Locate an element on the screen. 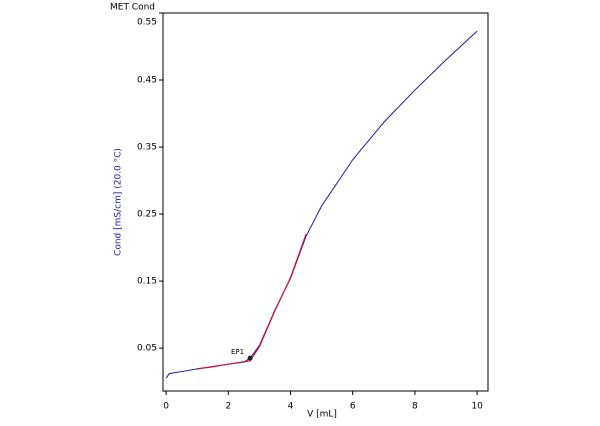  y-tick-label: 0.55 is located at coordinates (147, 23).